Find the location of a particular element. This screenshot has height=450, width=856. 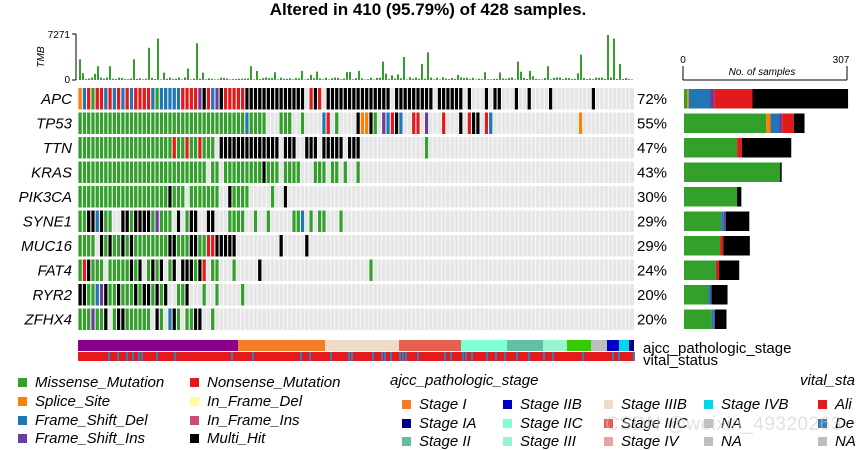

bar-axis-label: No. of samples is located at coordinates (762, 72).